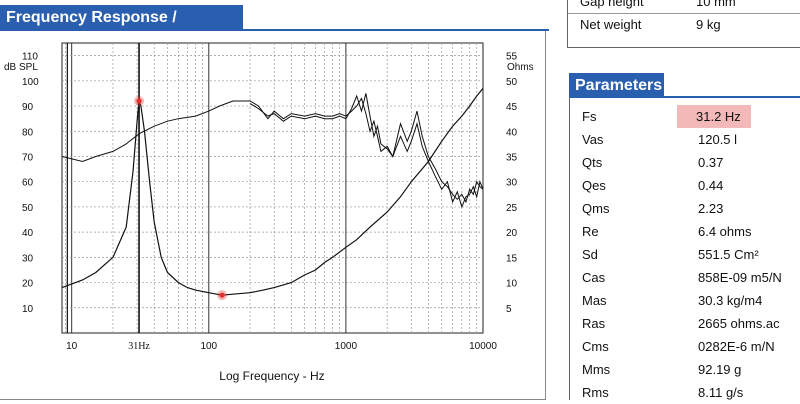 This screenshot has width=800, height=404. Describe the element at coordinates (711, 185) in the screenshot. I see `parameter-value: 0.44` at that location.